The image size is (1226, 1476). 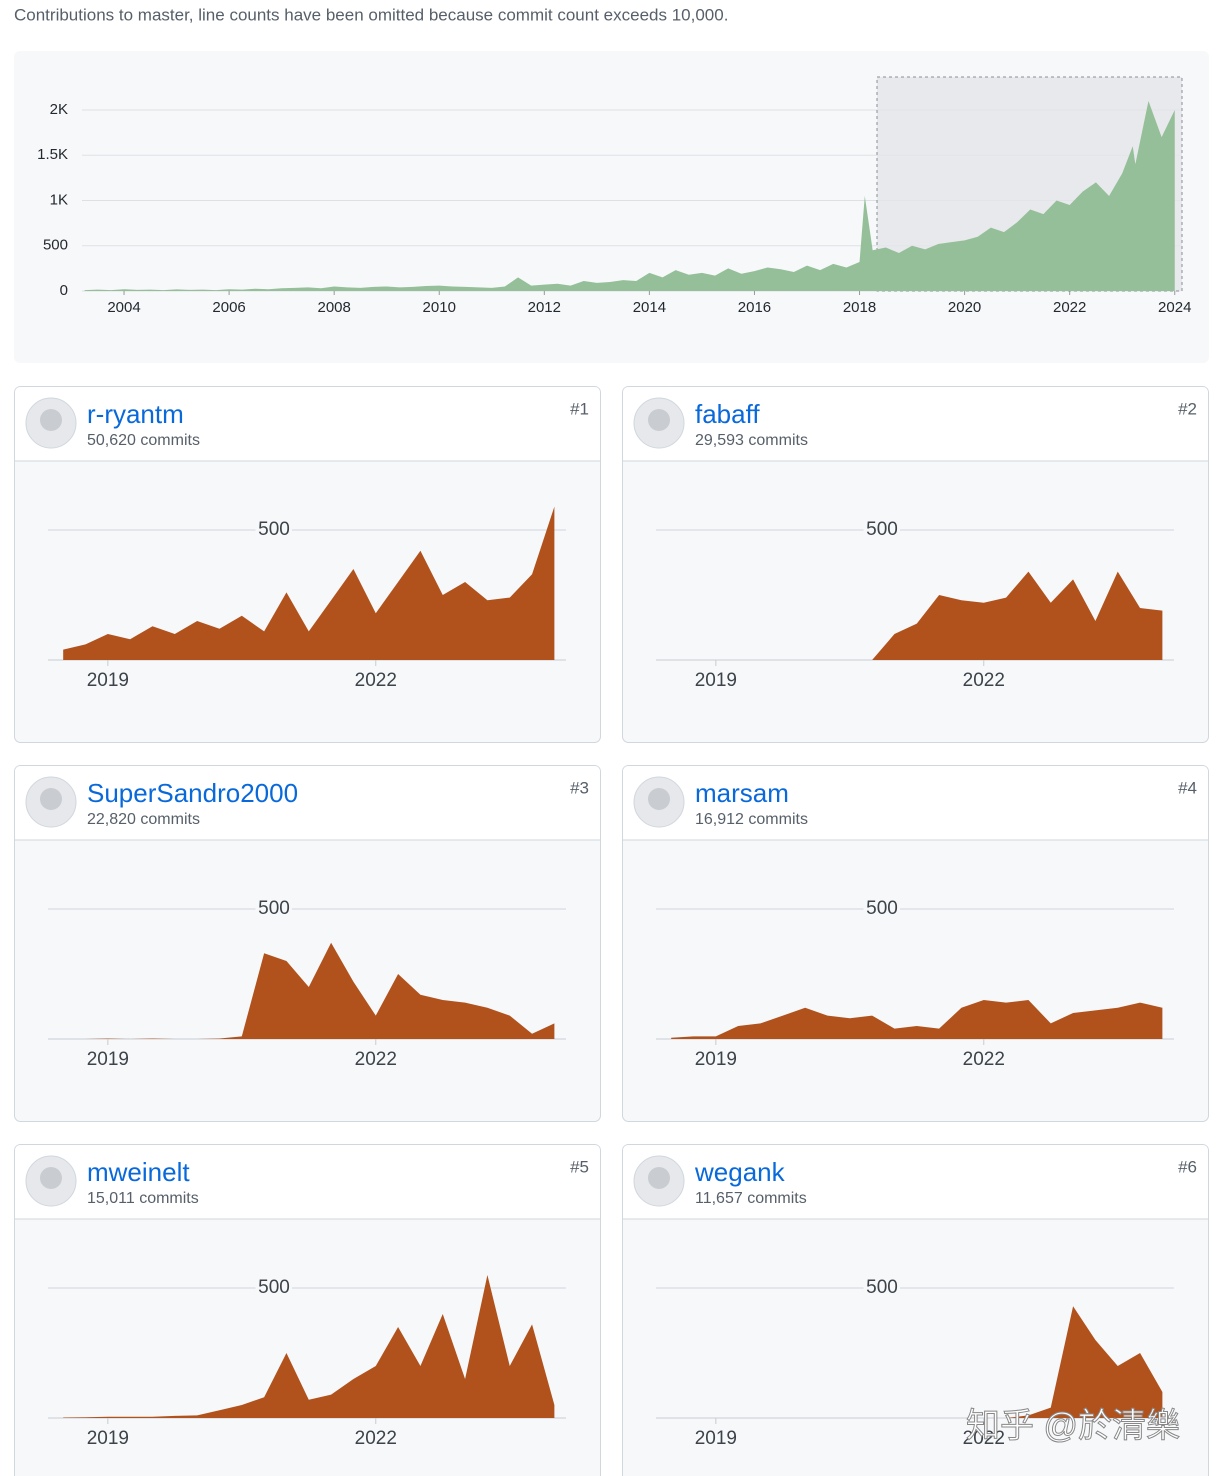 I want to click on commit-count: 16,912 commits, so click(x=751, y=819).